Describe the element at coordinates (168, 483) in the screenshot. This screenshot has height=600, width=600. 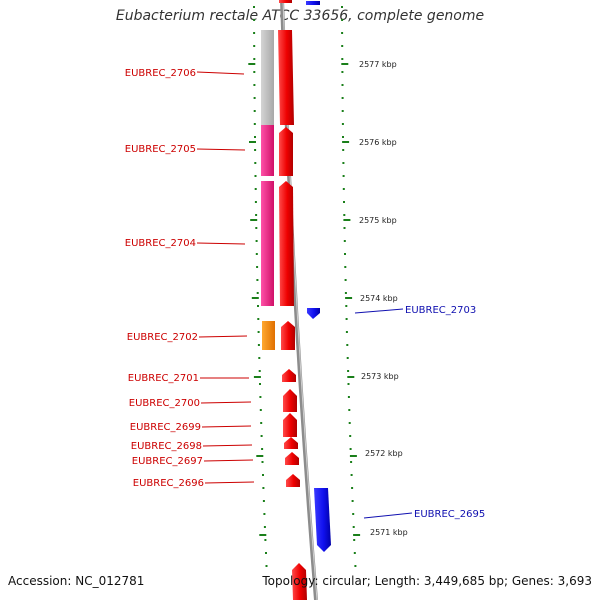
I see `gene-label-eubrec-2696: EUBREC_2696` at that location.